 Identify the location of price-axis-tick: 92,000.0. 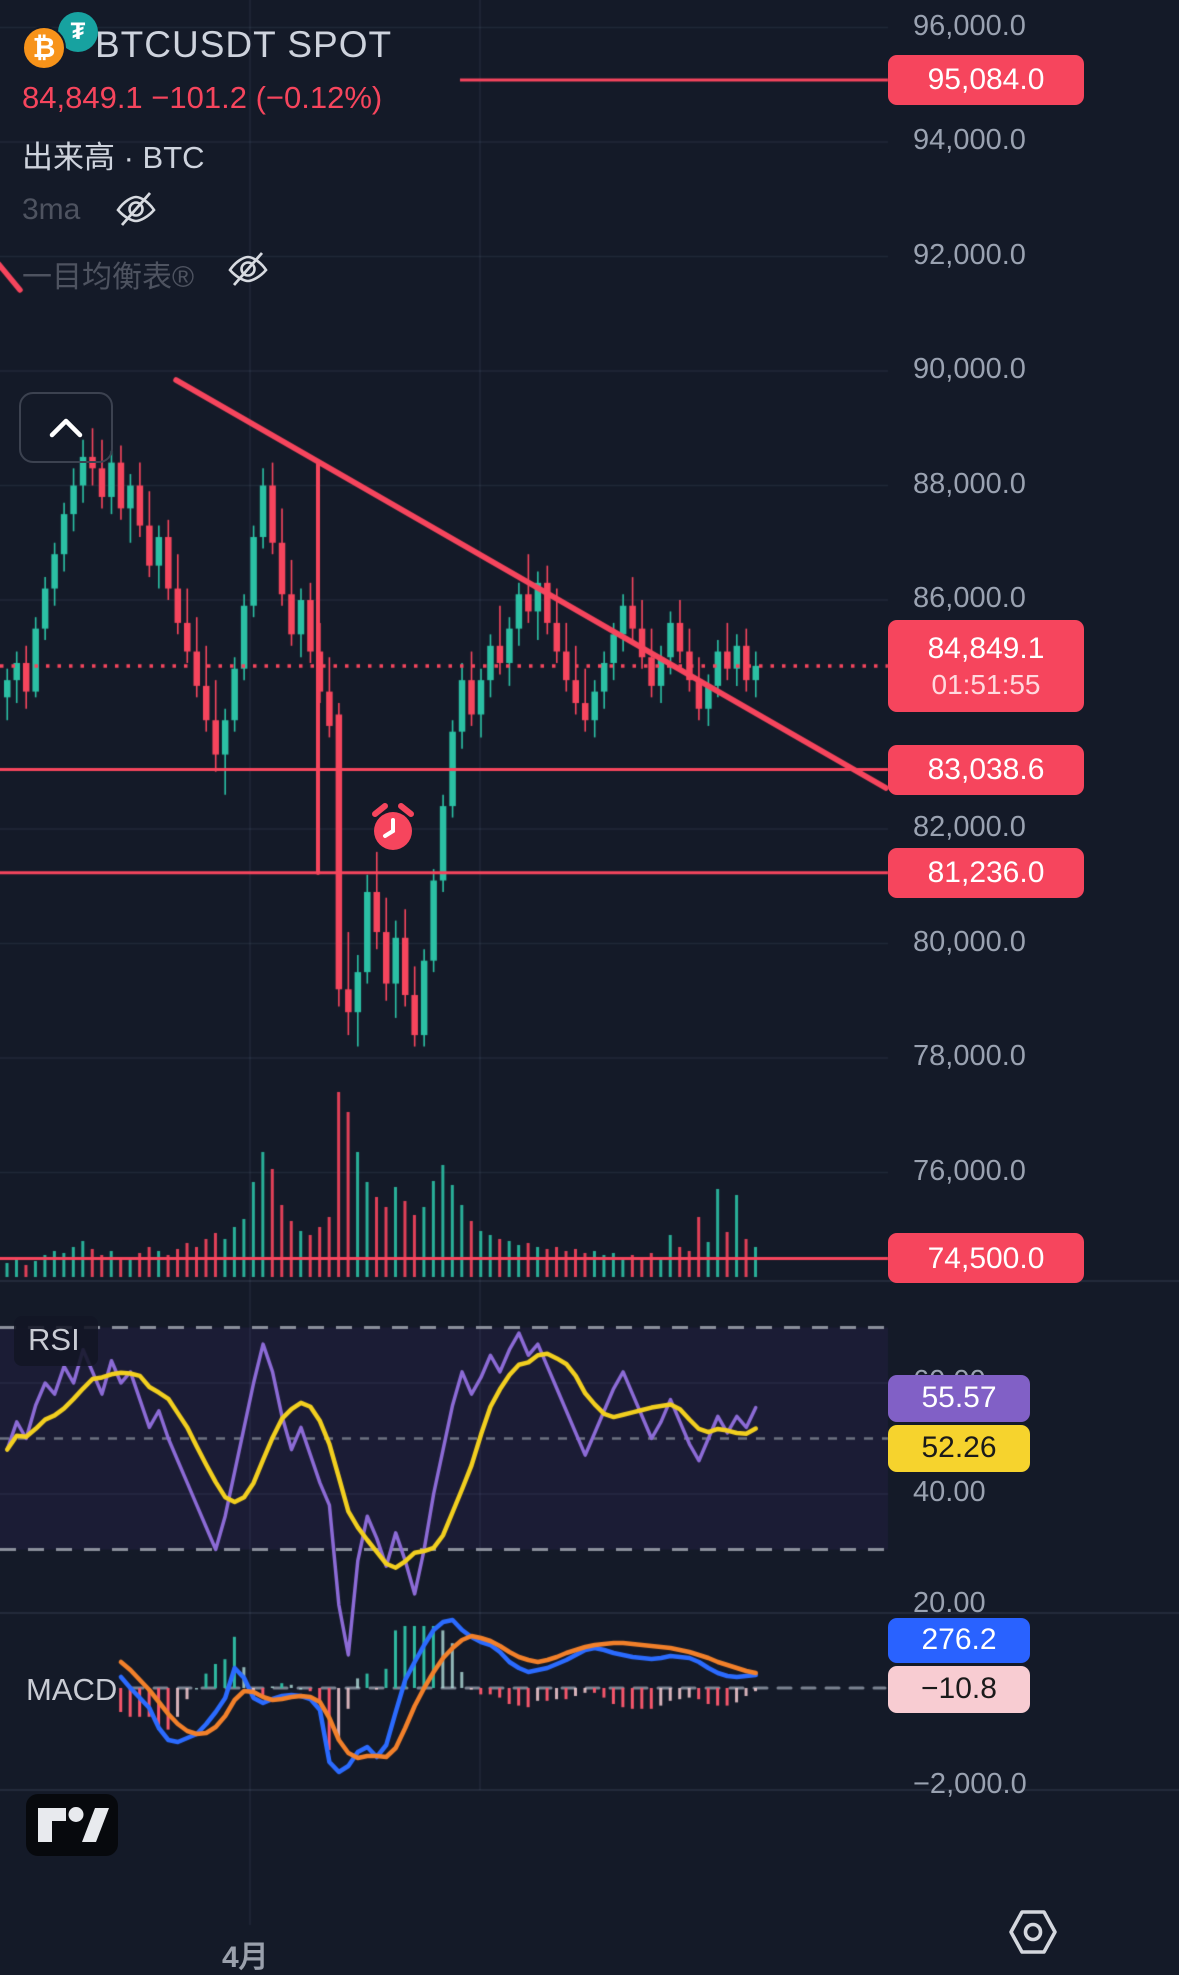
(969, 254).